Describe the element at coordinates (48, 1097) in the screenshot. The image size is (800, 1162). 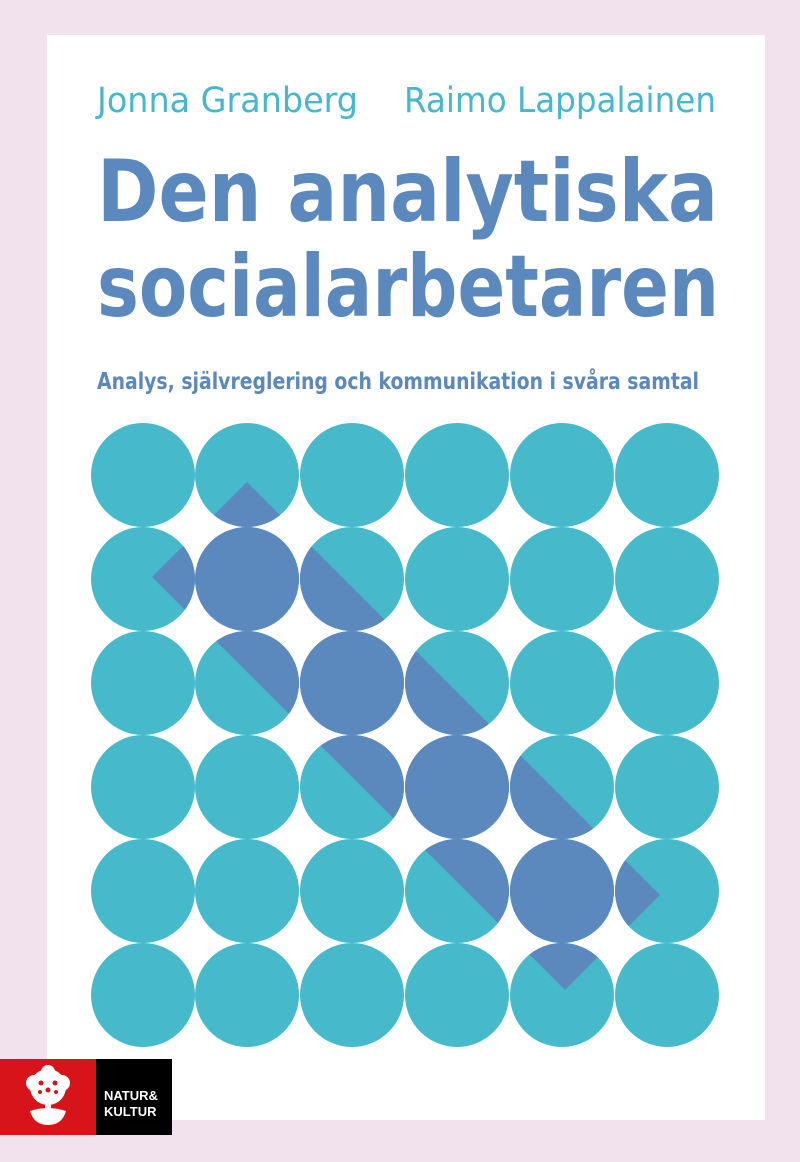
I see `tree-icon` at that location.